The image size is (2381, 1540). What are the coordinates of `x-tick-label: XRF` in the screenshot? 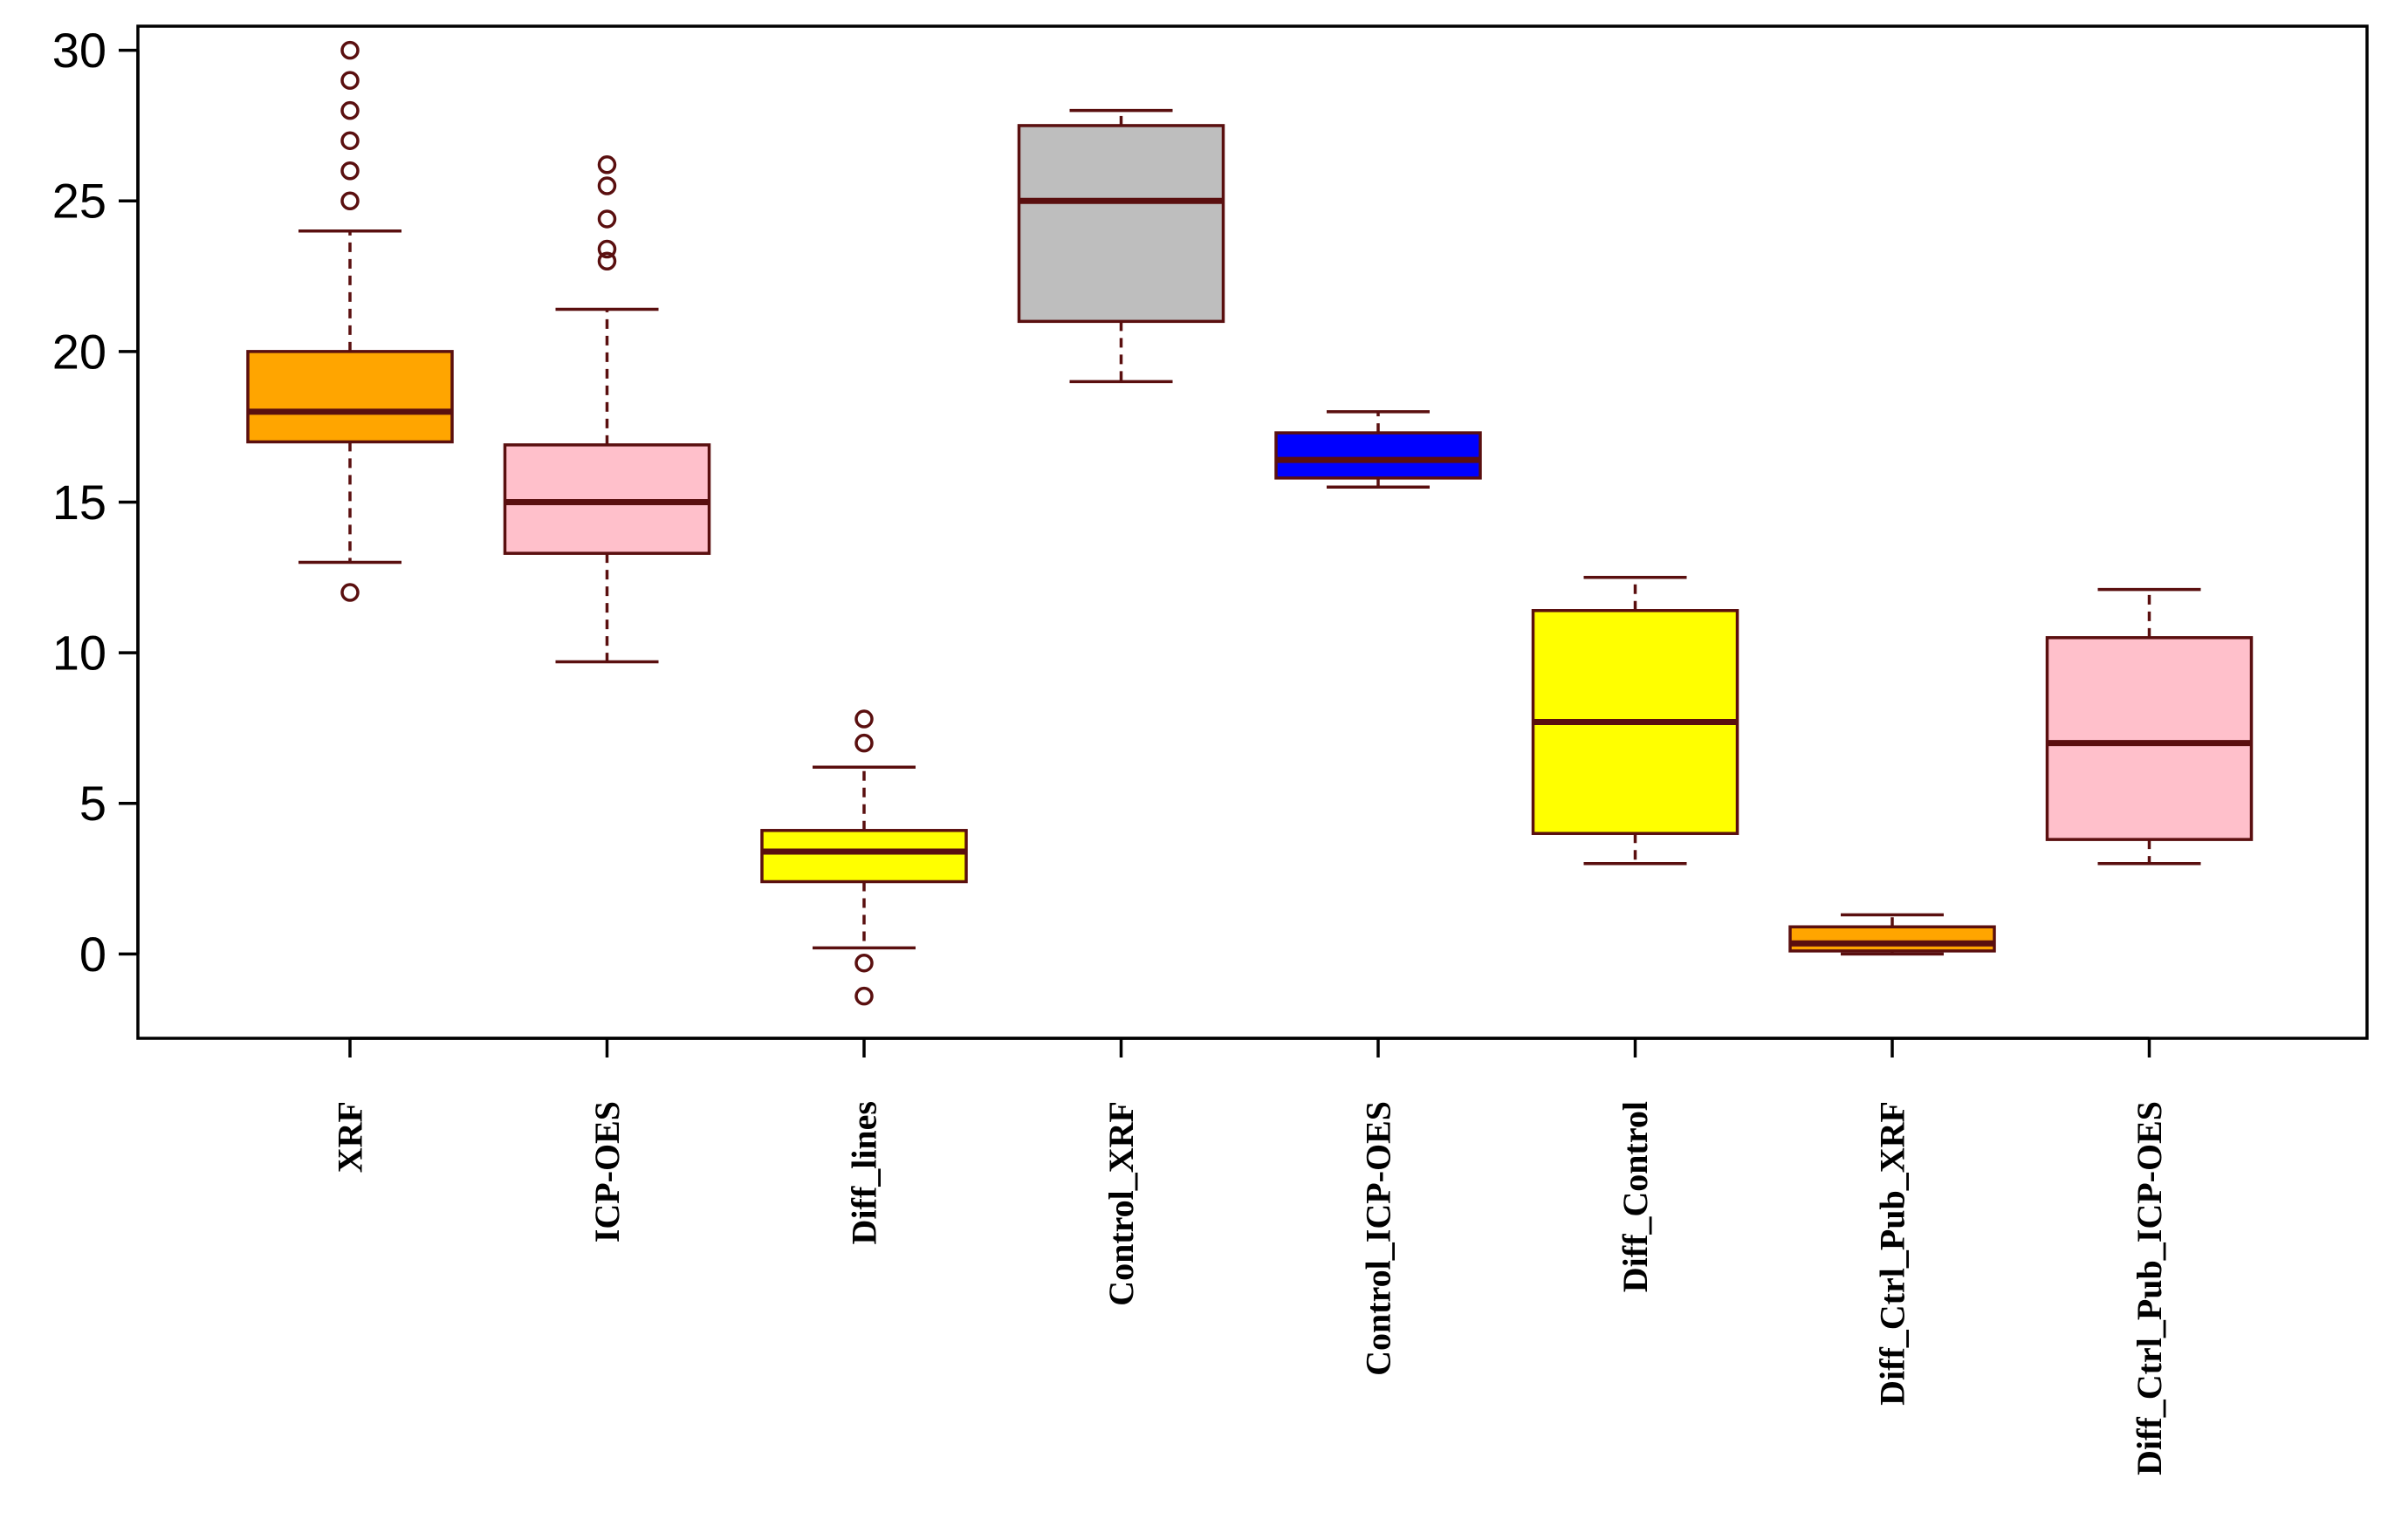 It's located at (350, 1137).